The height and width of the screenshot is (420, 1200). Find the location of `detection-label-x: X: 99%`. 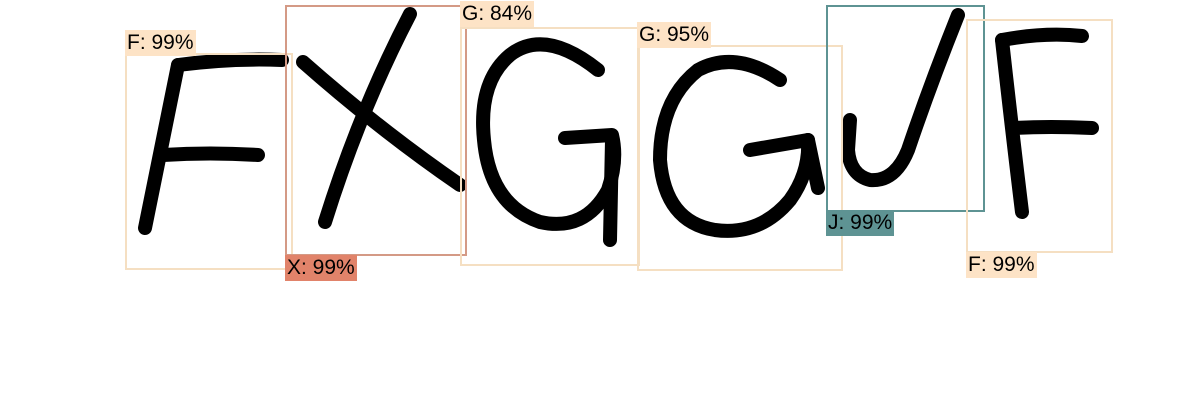

detection-label-x: X: 99% is located at coordinates (321, 268).